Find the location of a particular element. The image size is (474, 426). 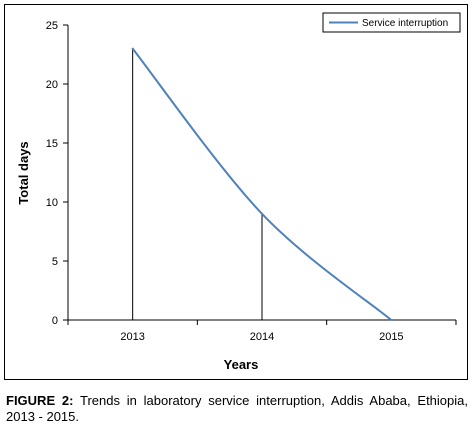

y-axis-title: Total days is located at coordinates (23, 172).